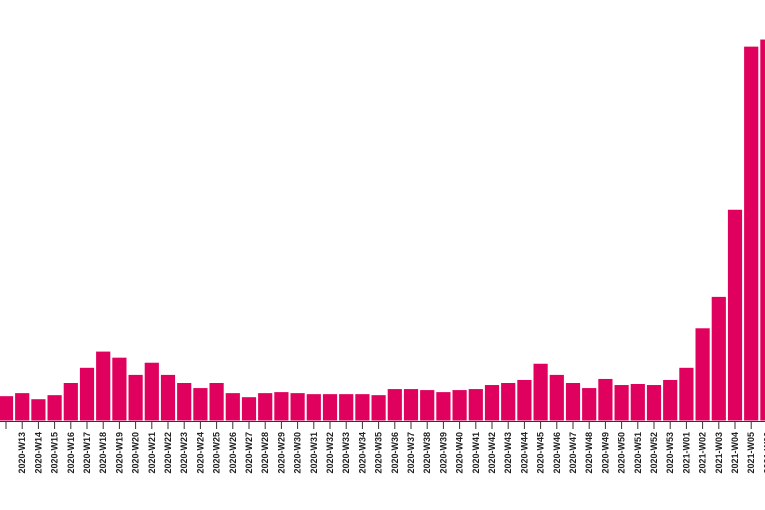 The image size is (765, 510). I want to click on bar-2020-W51, so click(637, 402).